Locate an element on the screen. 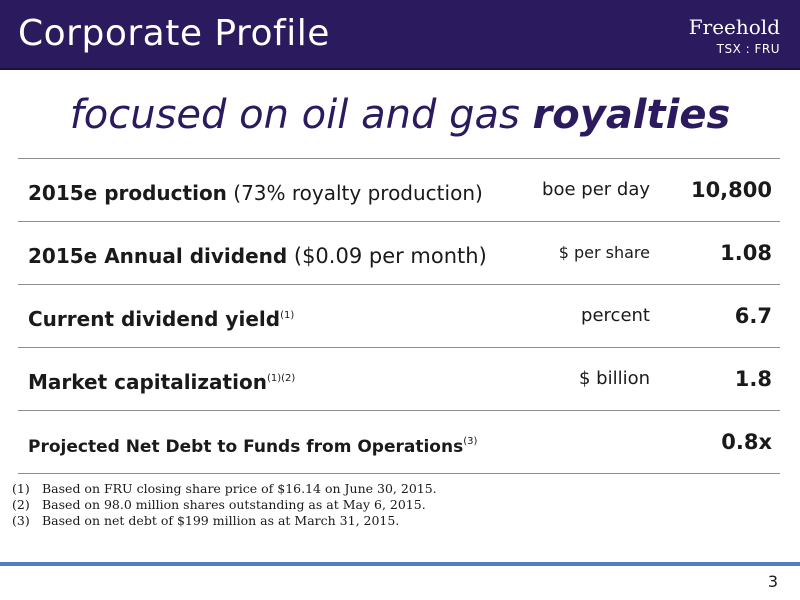  subtitle-emphasis: royalties is located at coordinates (631, 115).